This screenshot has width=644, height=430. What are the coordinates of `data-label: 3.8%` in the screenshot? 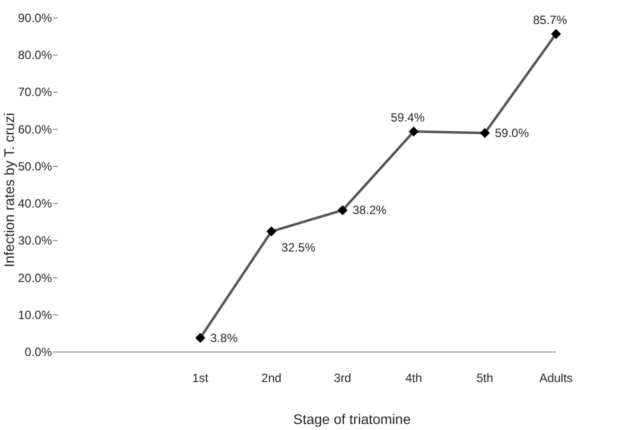 It's located at (224, 337).